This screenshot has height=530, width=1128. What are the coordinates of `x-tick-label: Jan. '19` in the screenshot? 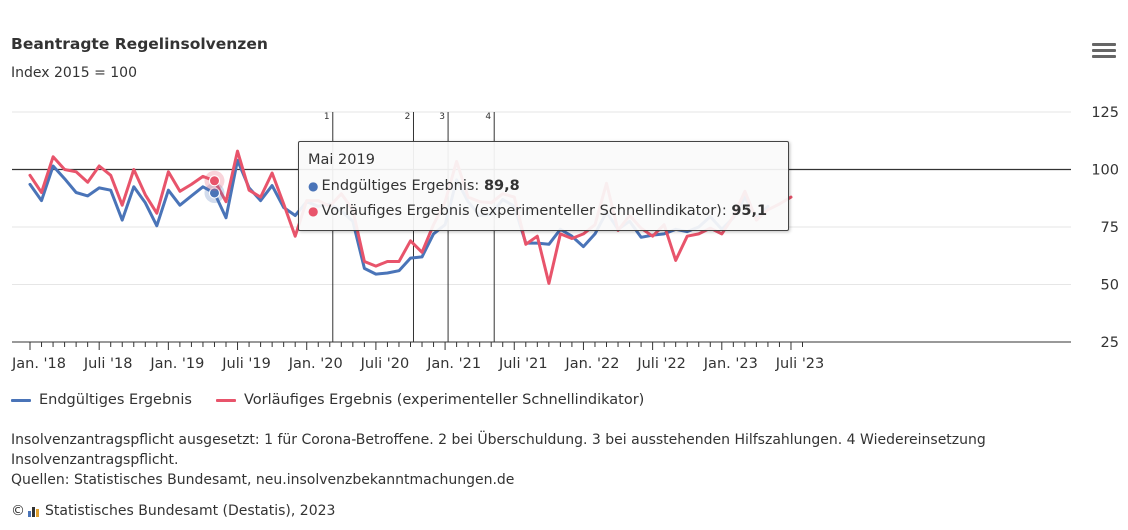 It's located at (176, 364).